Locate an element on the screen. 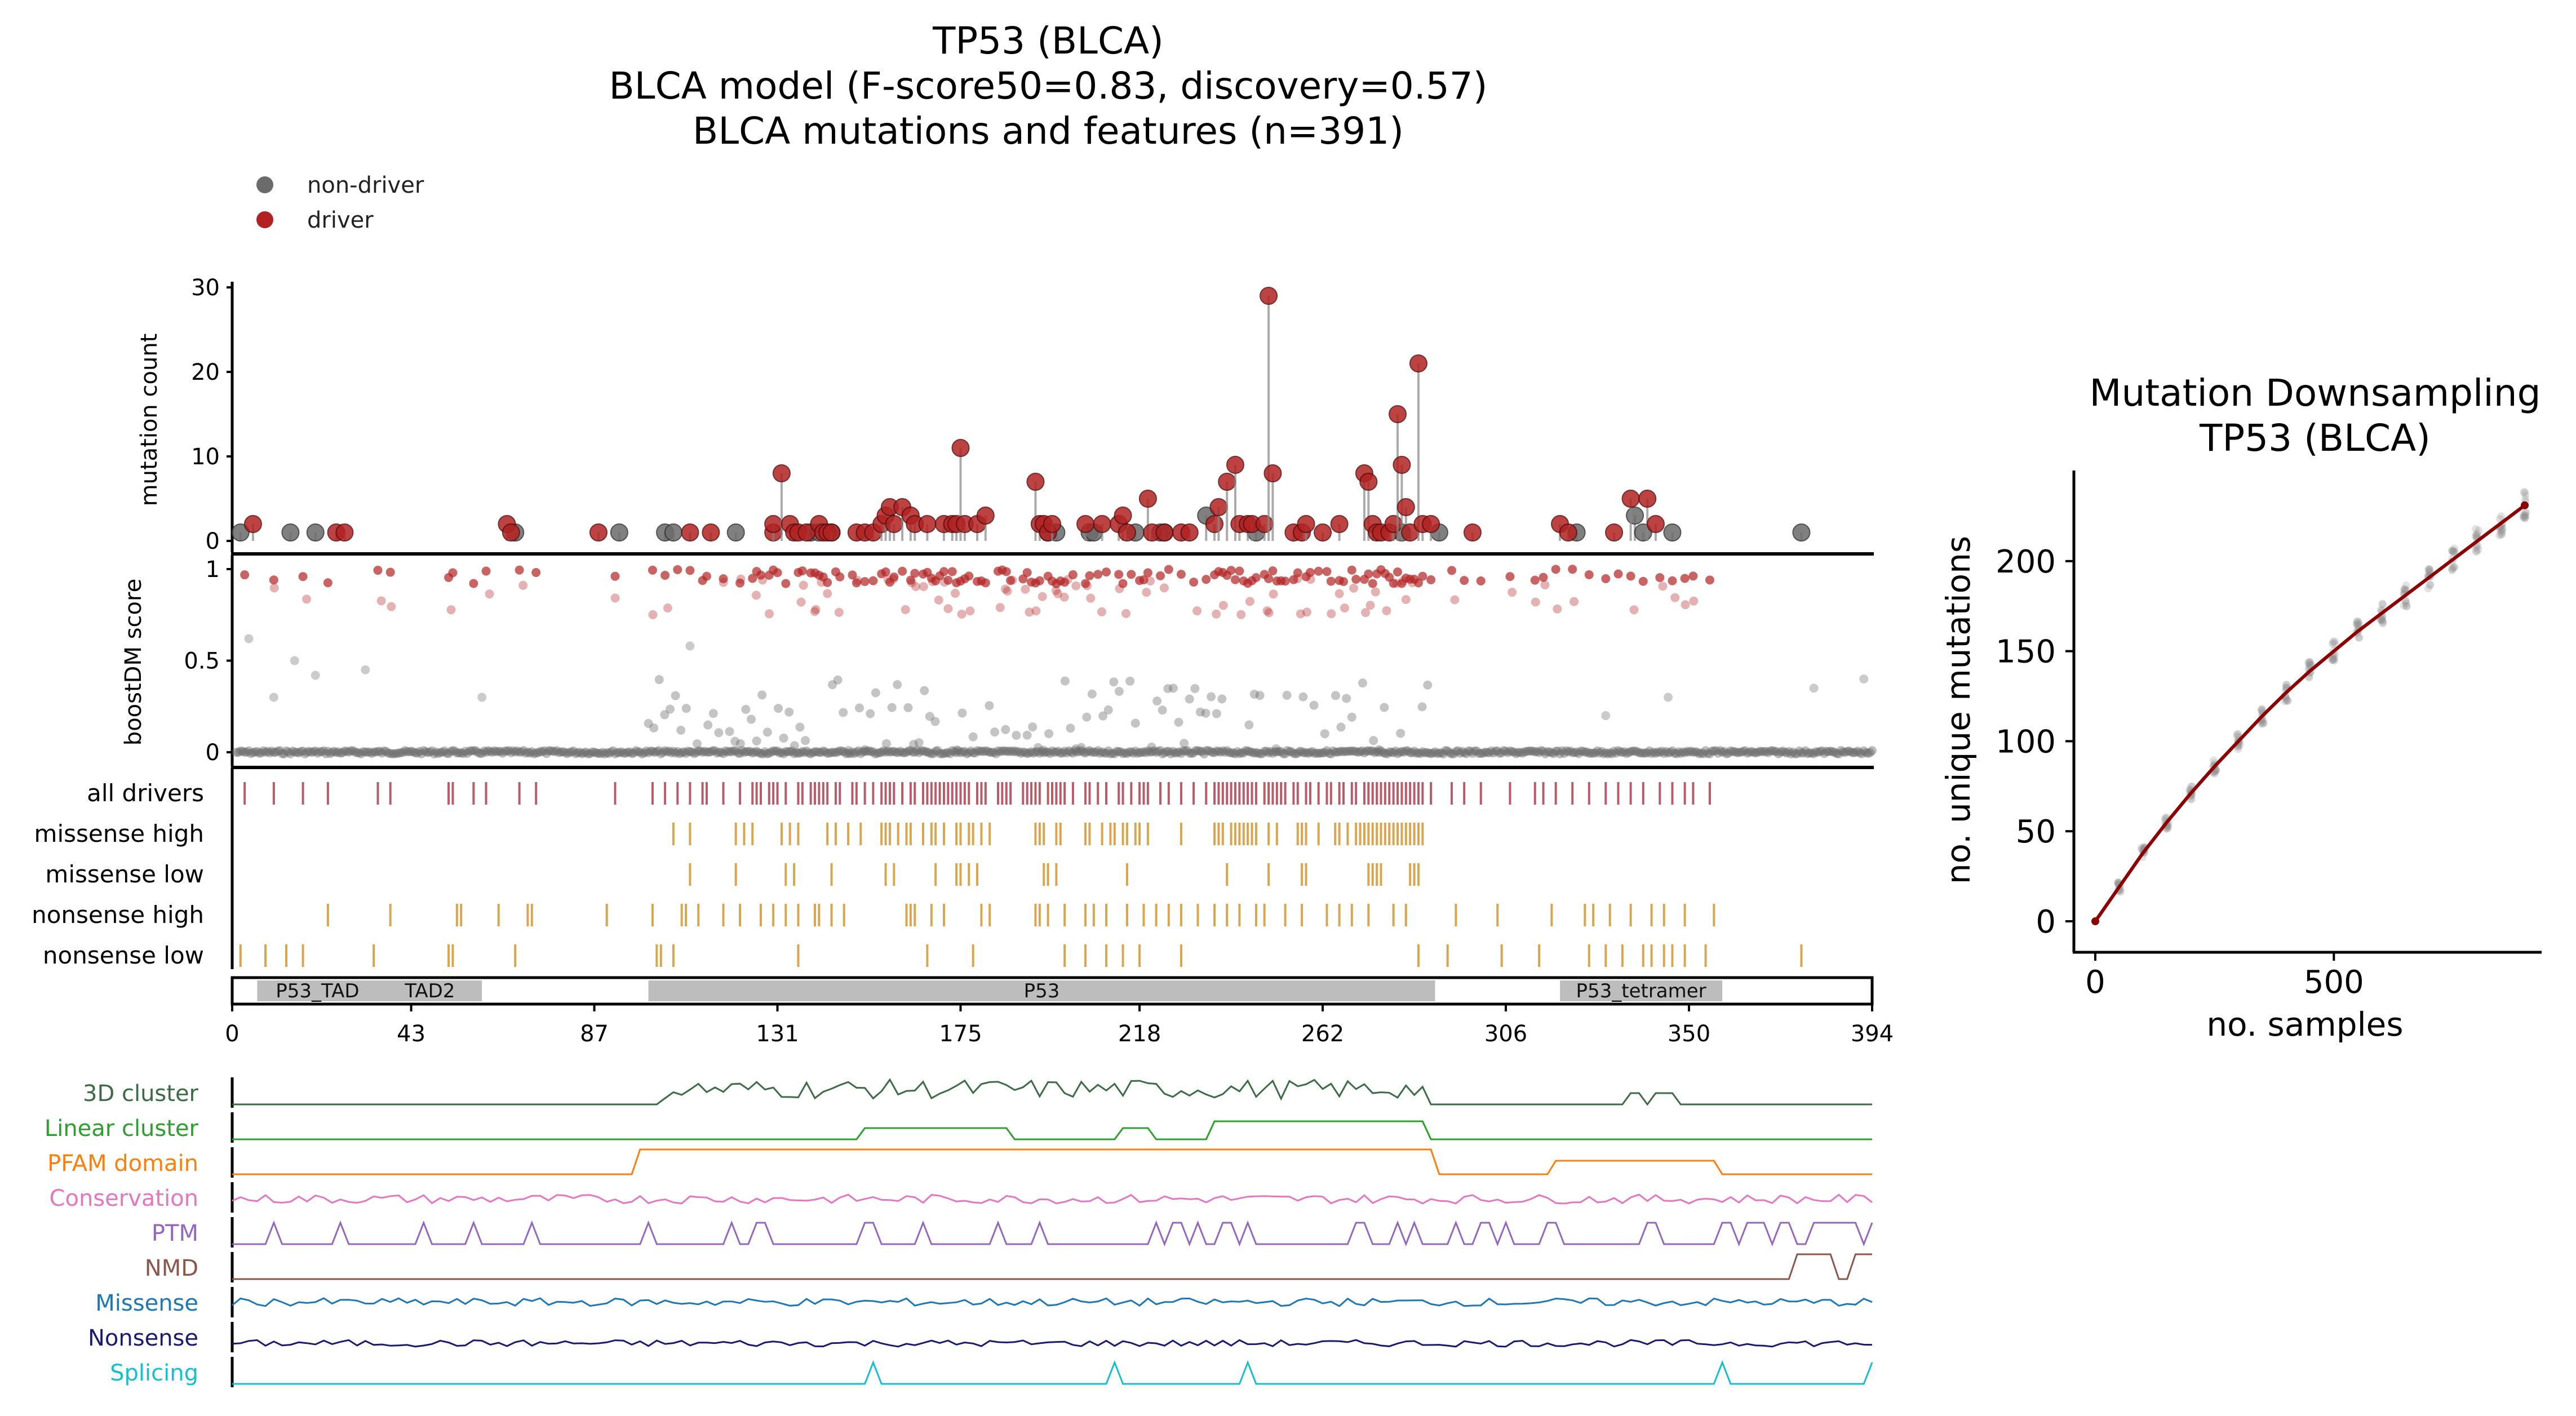  feature-label: Linear cluster is located at coordinates (122, 1129).